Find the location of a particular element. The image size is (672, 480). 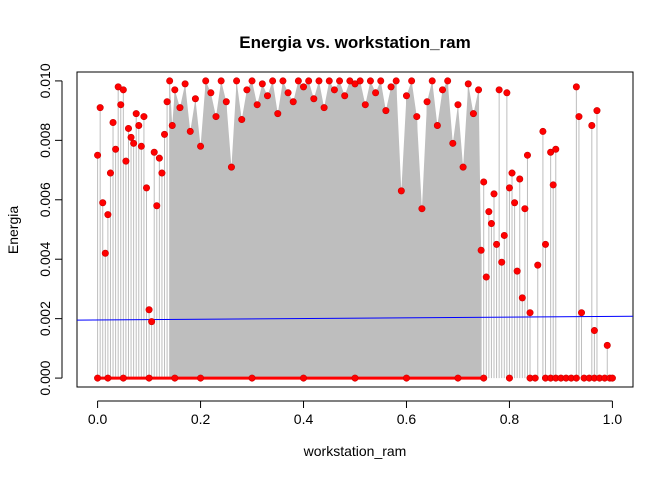

y-tick-label: 0.002 is located at coordinates (45, 318).